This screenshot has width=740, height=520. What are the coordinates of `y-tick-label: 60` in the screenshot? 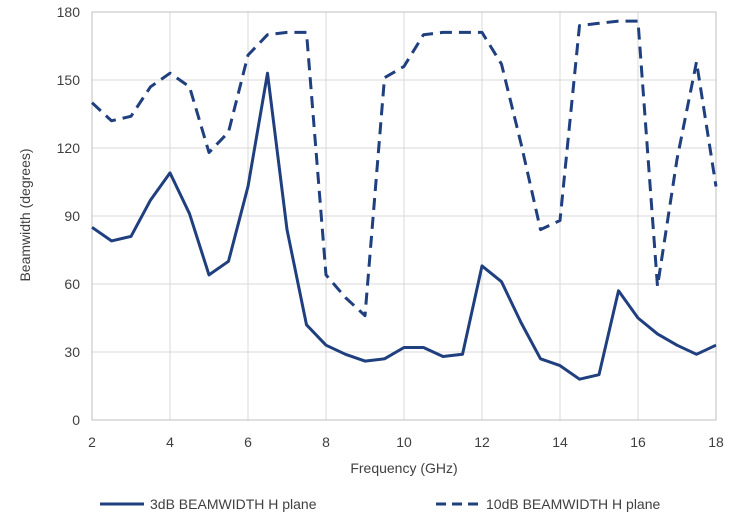 It's located at (72, 284).